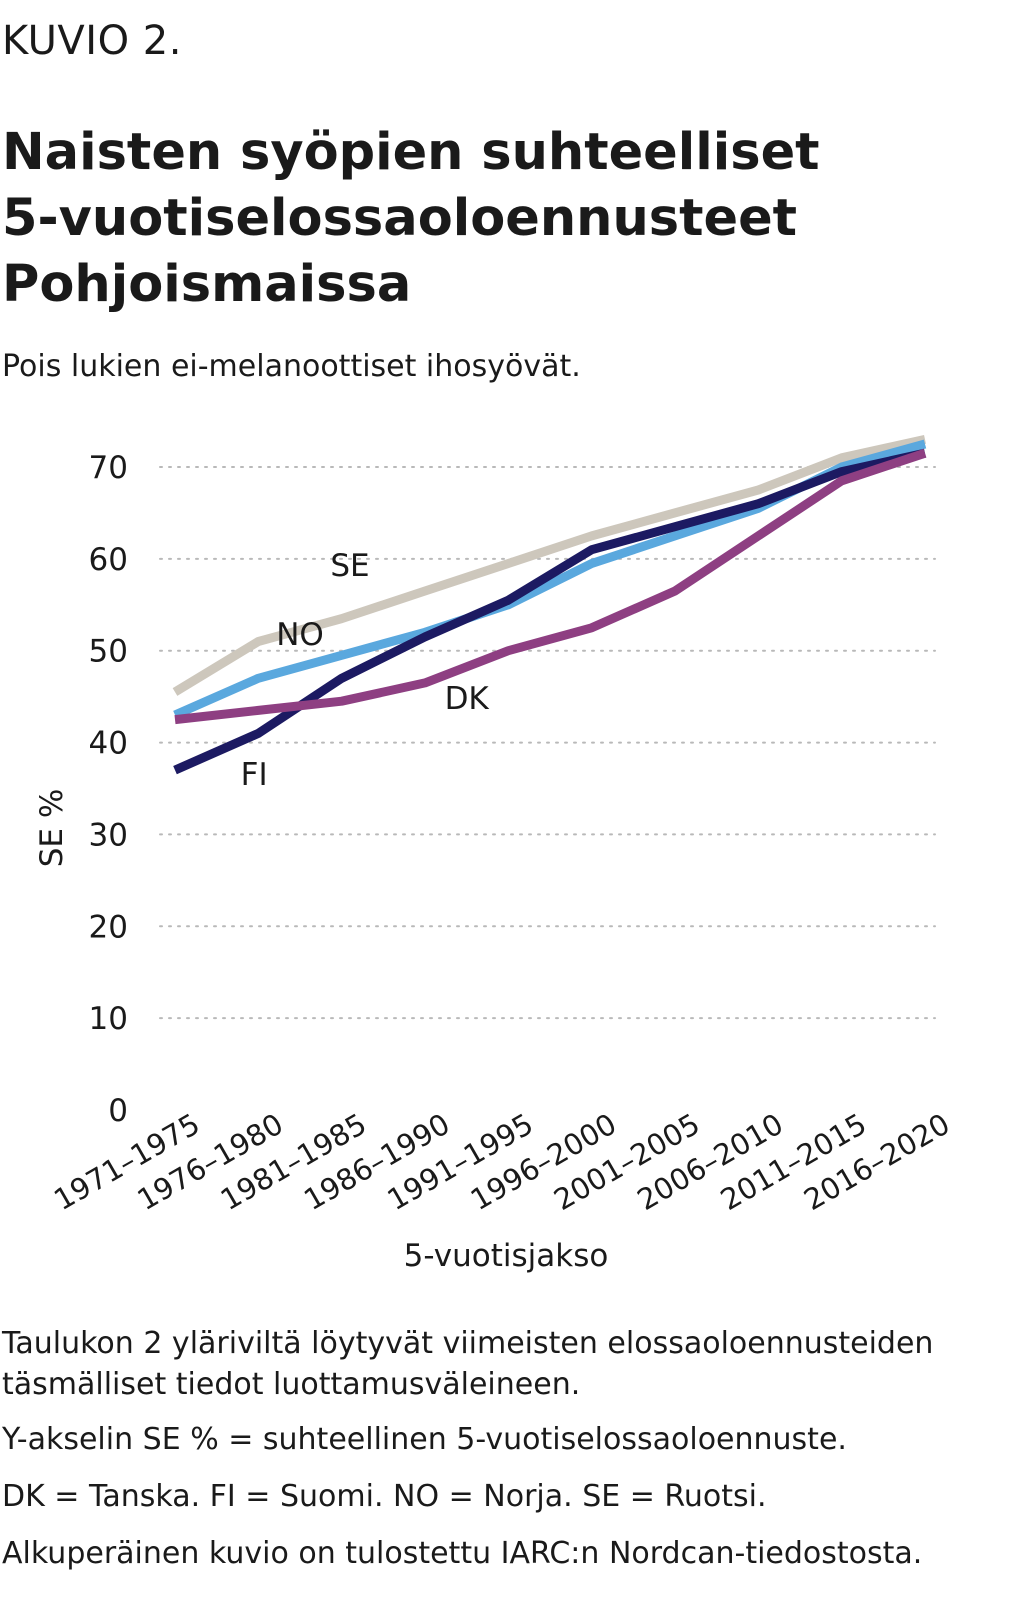 This screenshot has height=1615, width=1024. I want to click on y-tick-label: 10, so click(108, 1019).